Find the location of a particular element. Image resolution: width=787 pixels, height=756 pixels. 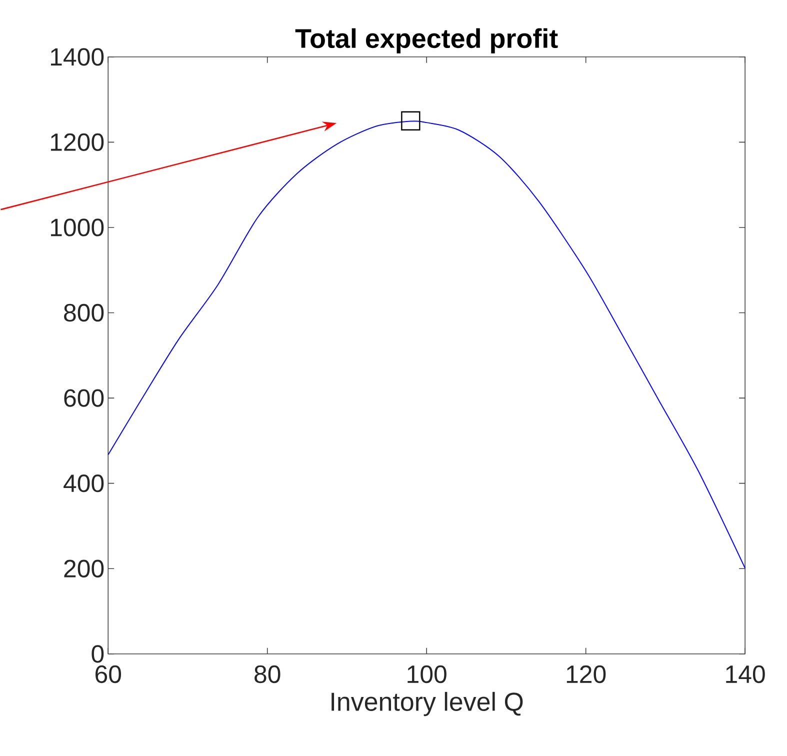

x-tick-label: 80 is located at coordinates (267, 675).